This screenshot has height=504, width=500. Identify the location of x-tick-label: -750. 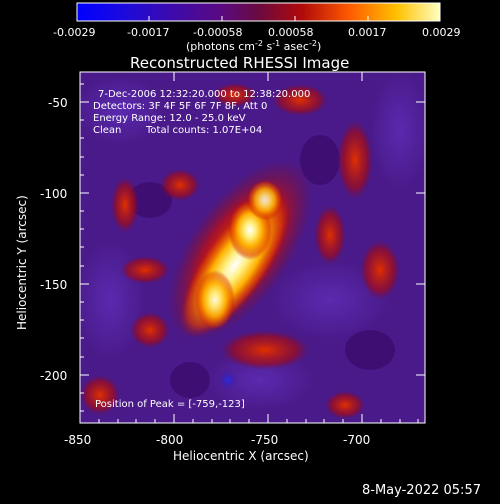
(264, 440).